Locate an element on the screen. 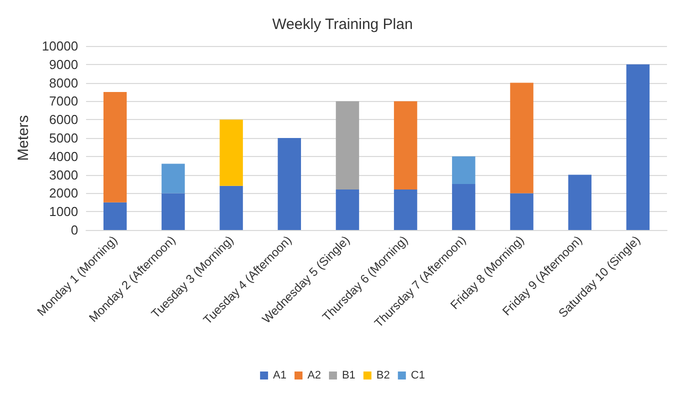 This screenshot has width=685, height=398. y-tick-label: 1000 is located at coordinates (63, 212).